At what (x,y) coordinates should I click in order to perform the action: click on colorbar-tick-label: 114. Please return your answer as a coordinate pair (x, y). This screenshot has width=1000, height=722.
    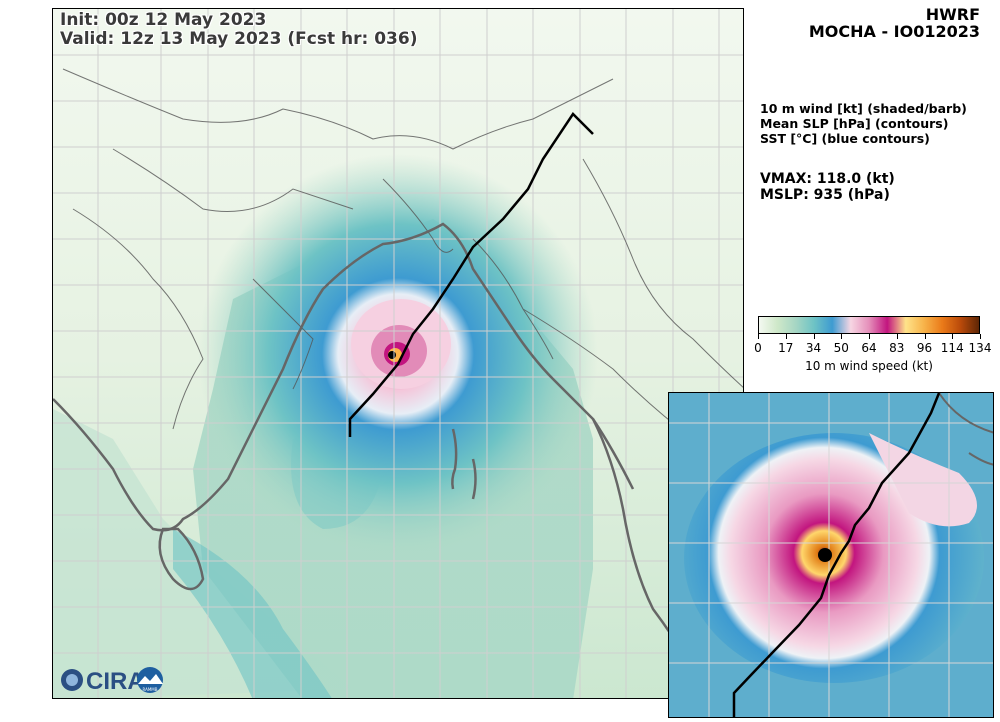
    Looking at the image, I should click on (952, 348).